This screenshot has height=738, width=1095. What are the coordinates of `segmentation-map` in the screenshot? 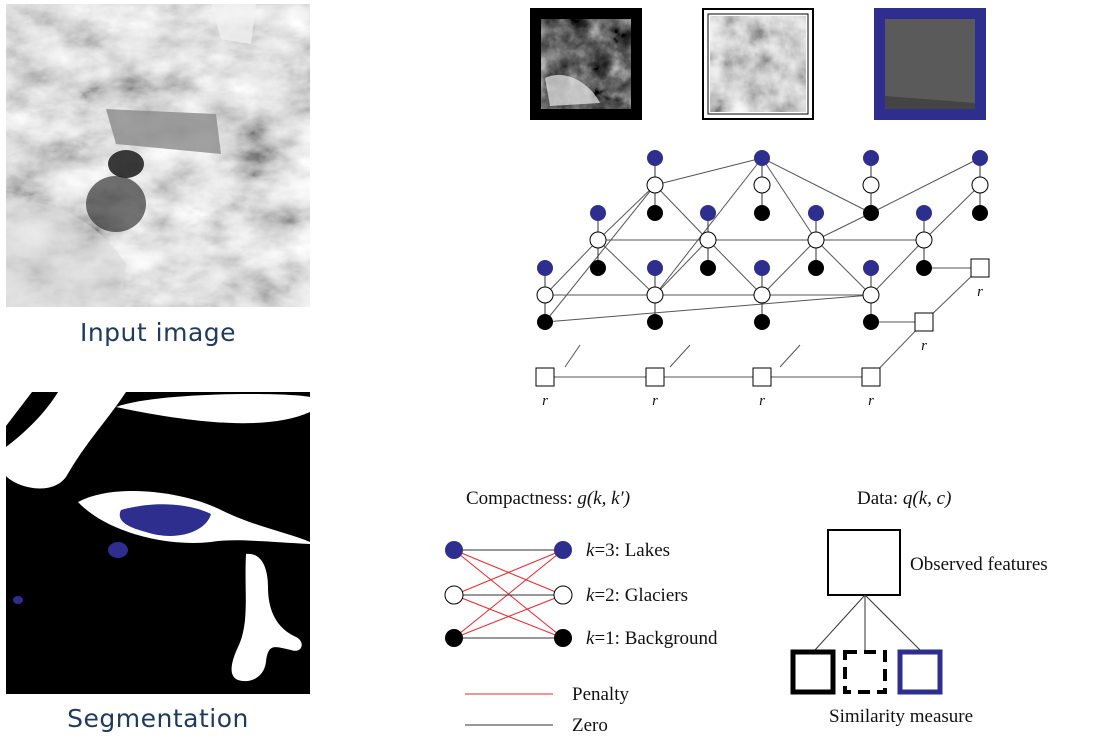 It's located at (158, 543).